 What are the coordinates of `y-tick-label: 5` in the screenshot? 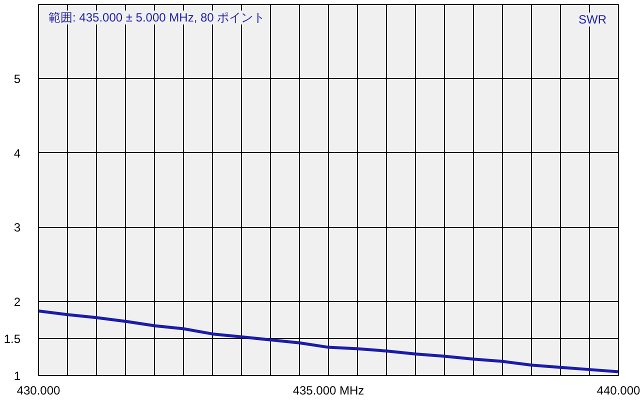 It's located at (17, 79).